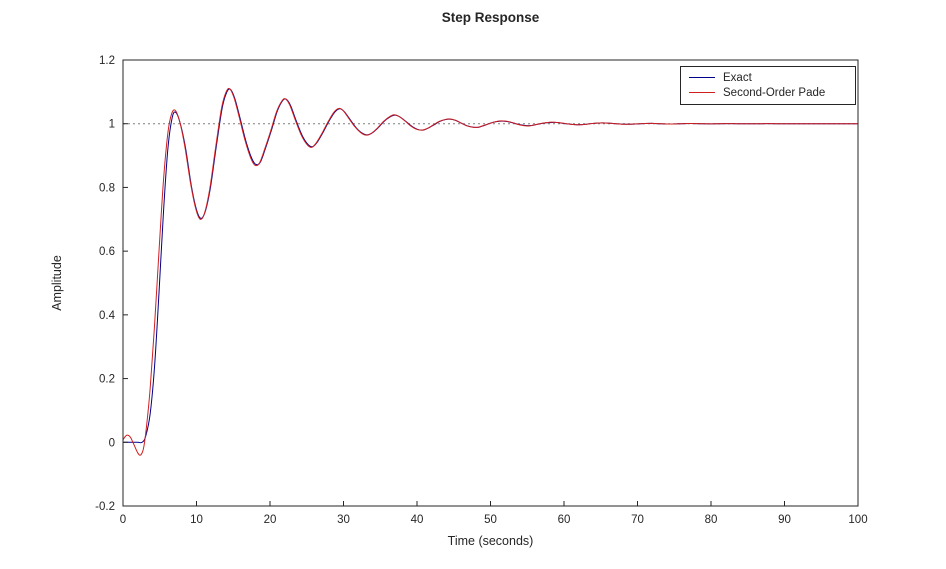 Image resolution: width=946 pixels, height=569 pixels. I want to click on y-tick-label: -0.2, so click(105, 507).